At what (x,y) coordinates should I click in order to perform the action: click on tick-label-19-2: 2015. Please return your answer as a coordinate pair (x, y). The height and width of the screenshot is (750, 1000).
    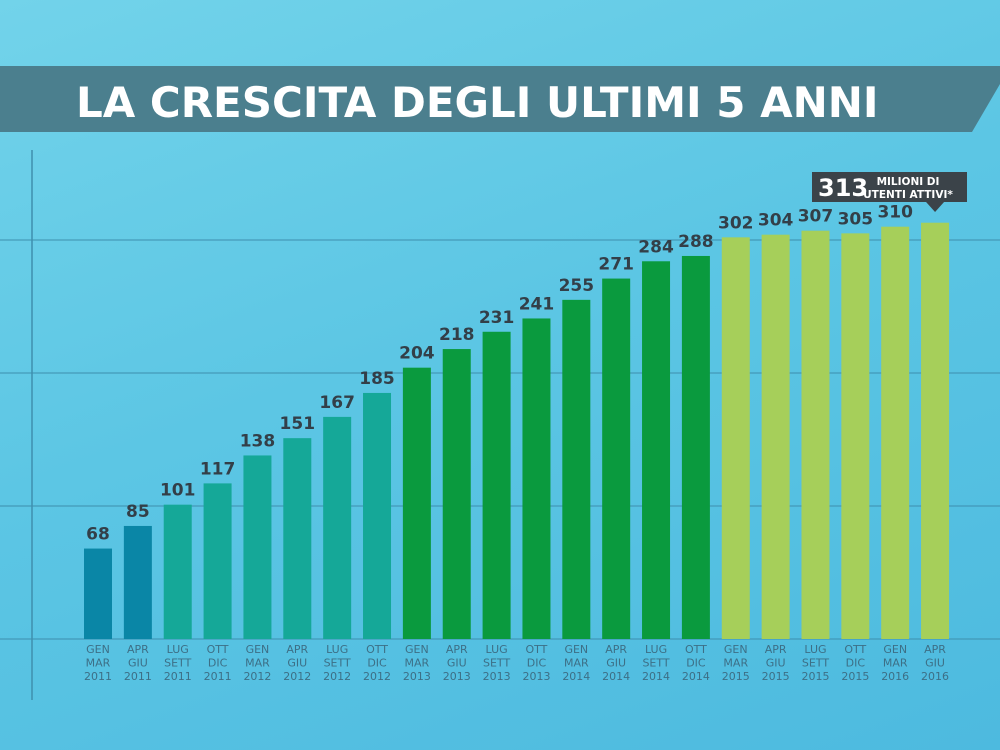
    Looking at the image, I should click on (855, 676).